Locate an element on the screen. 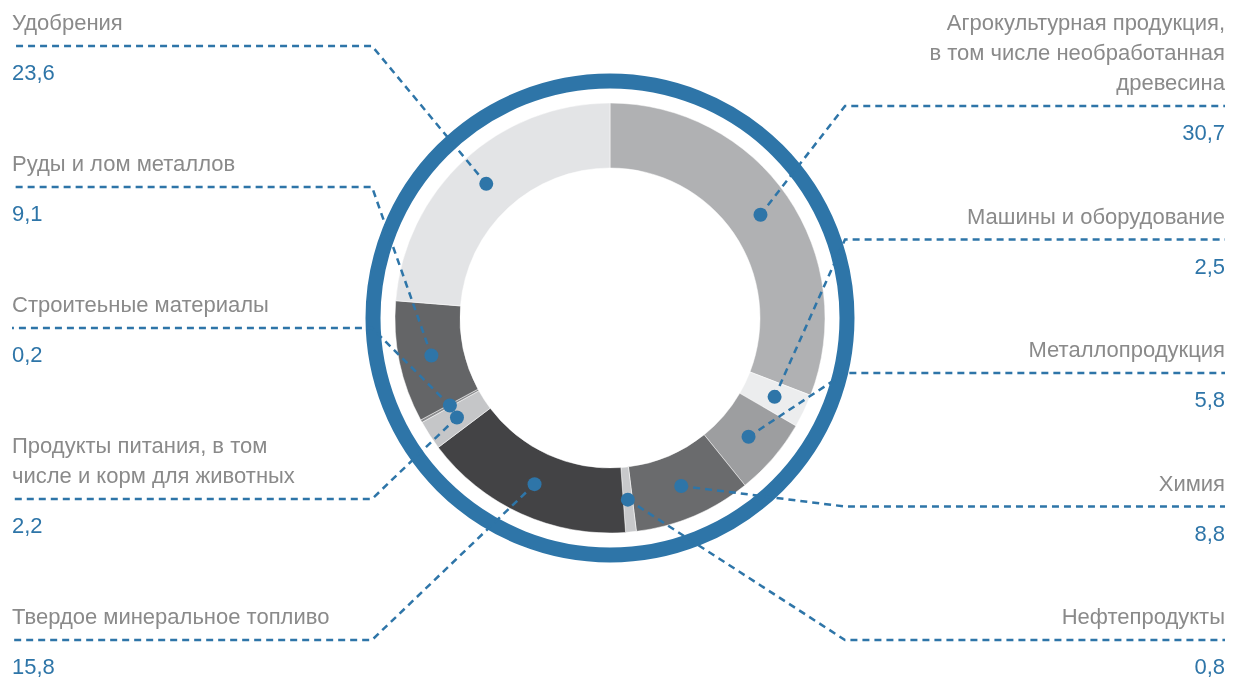 Image resolution: width=1237 pixels, height=689 pixels. slice-label: Руды и лом металлов is located at coordinates (124, 163).